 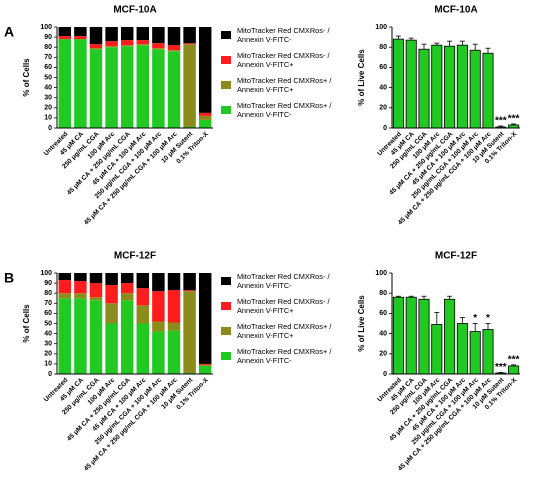 What do you see at coordinates (284, 85) in the screenshot?
I see `legend-label: MitoTracker Red CMXRos+ / Annexin V-FITC+` at bounding box center [284, 85].